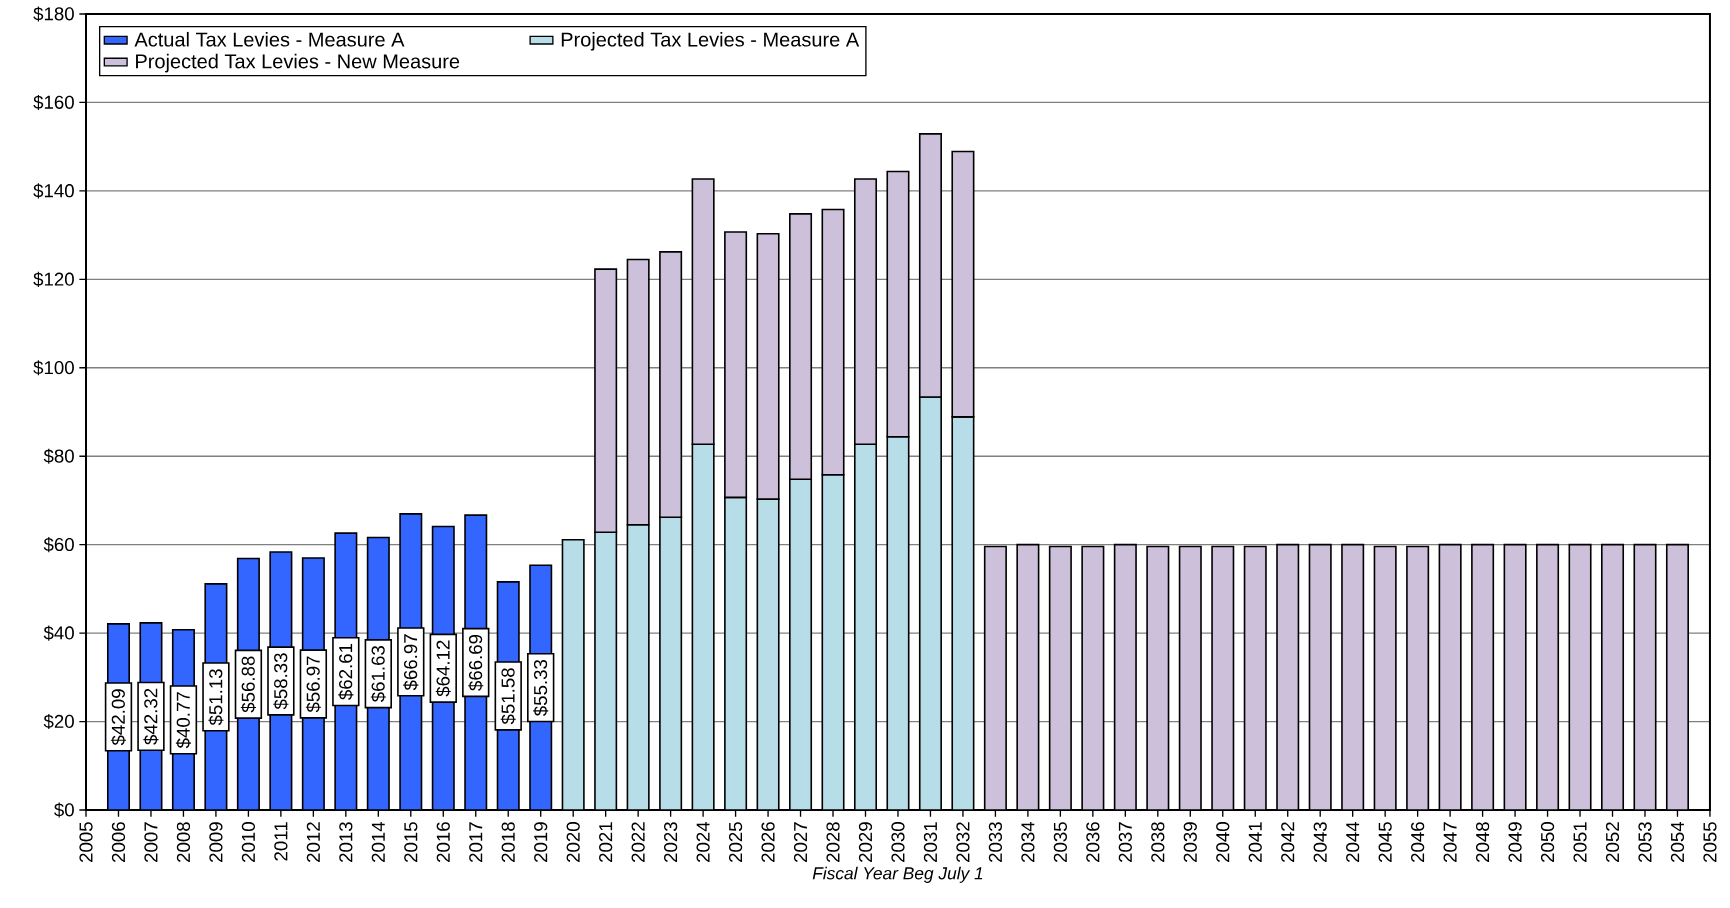 This screenshot has height=908, width=1730. I want to click on x-tick-label: 2019, so click(541, 842).